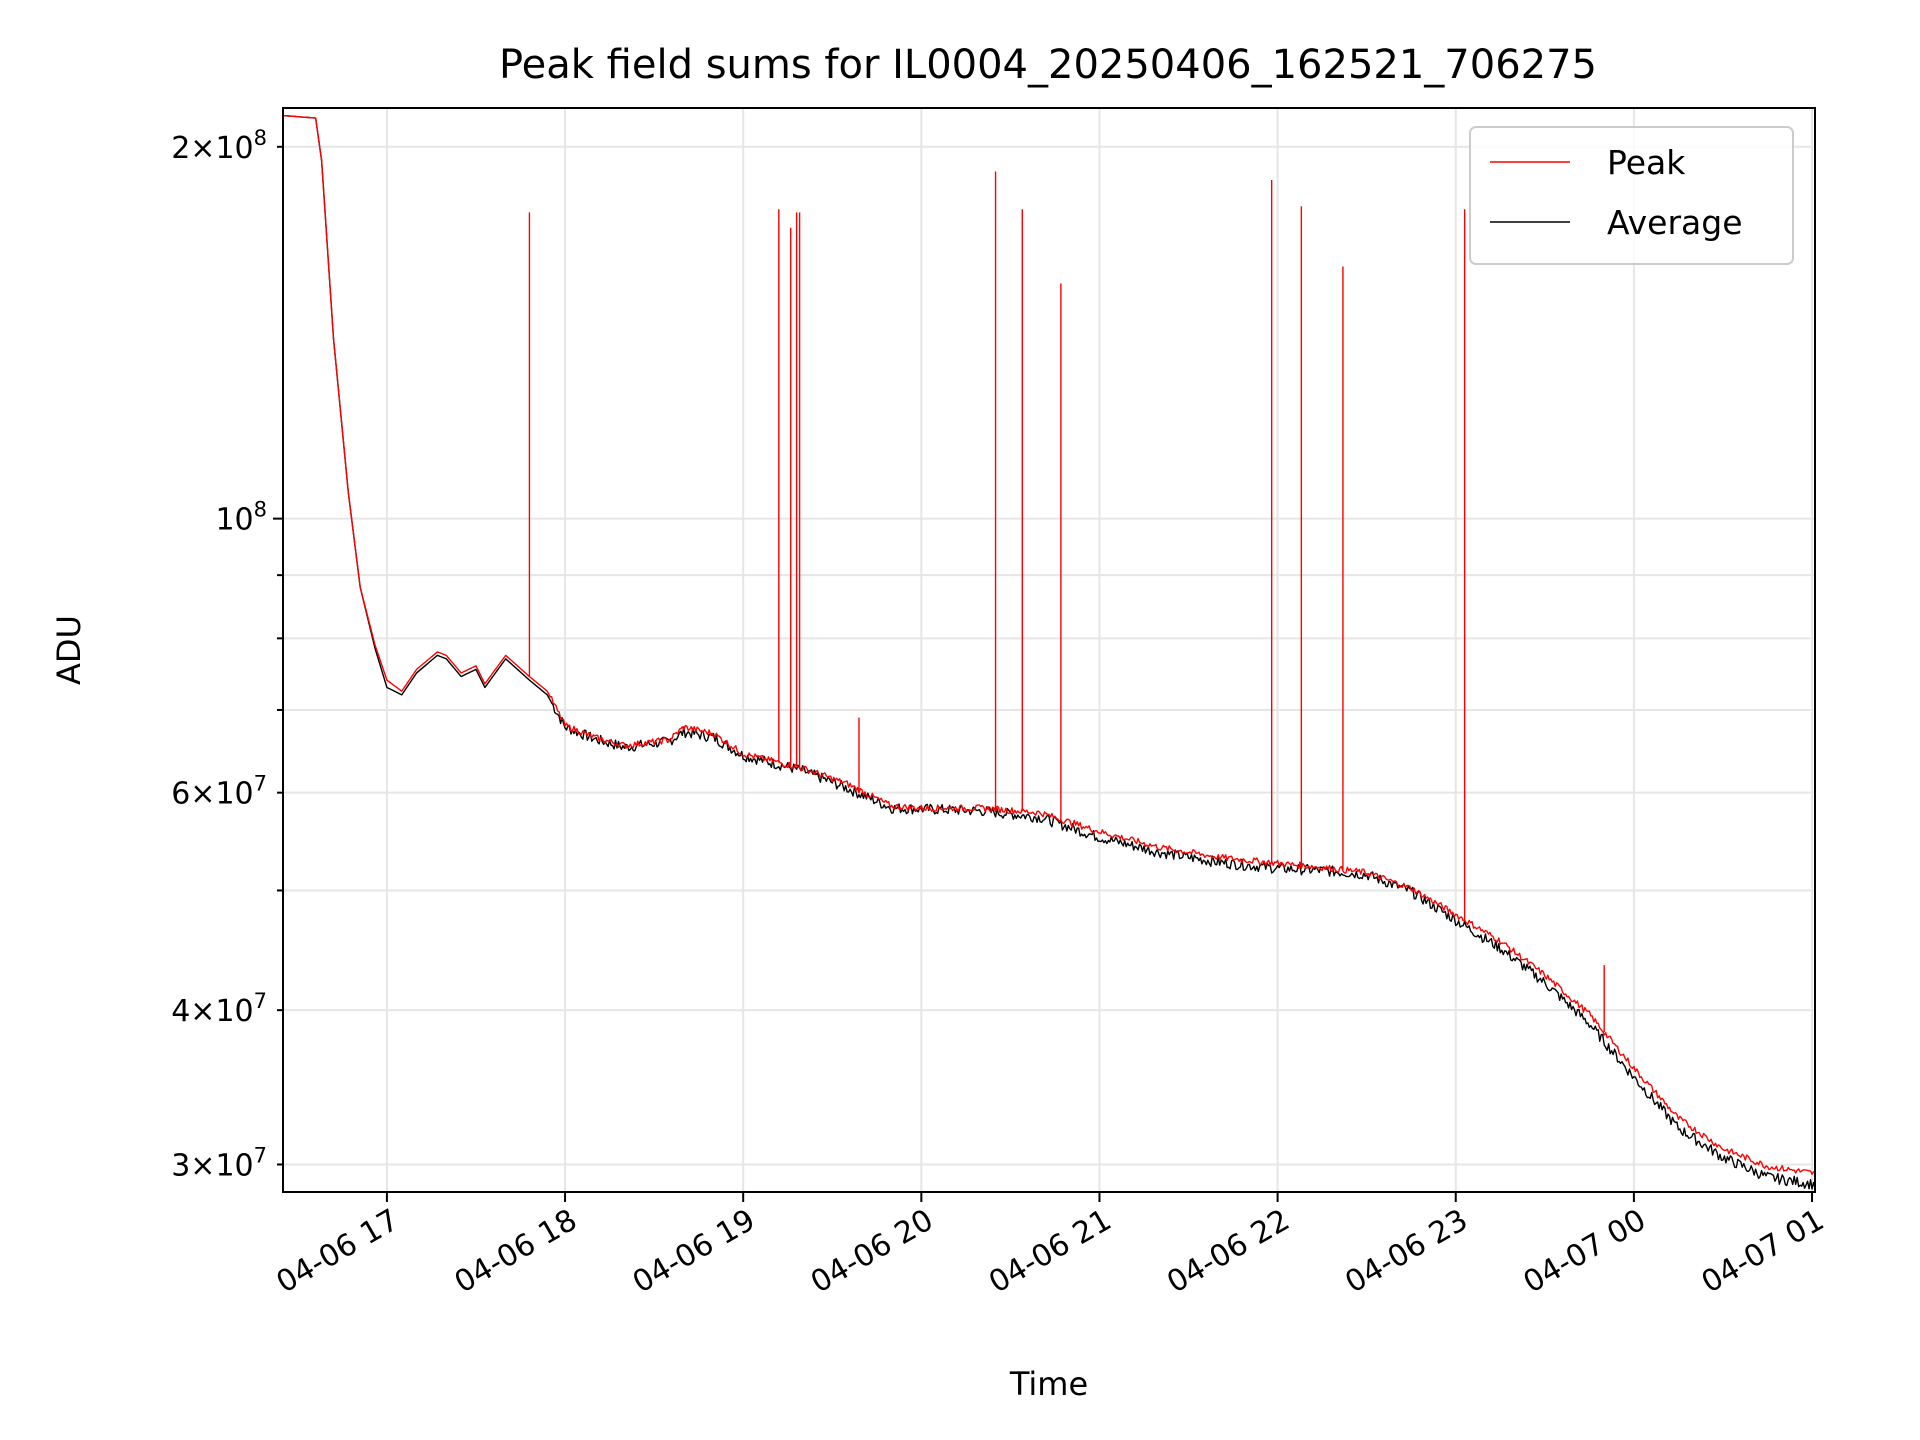  Describe the element at coordinates (219, 1009) in the screenshot. I see `y-tick-label: 4×107` at that location.